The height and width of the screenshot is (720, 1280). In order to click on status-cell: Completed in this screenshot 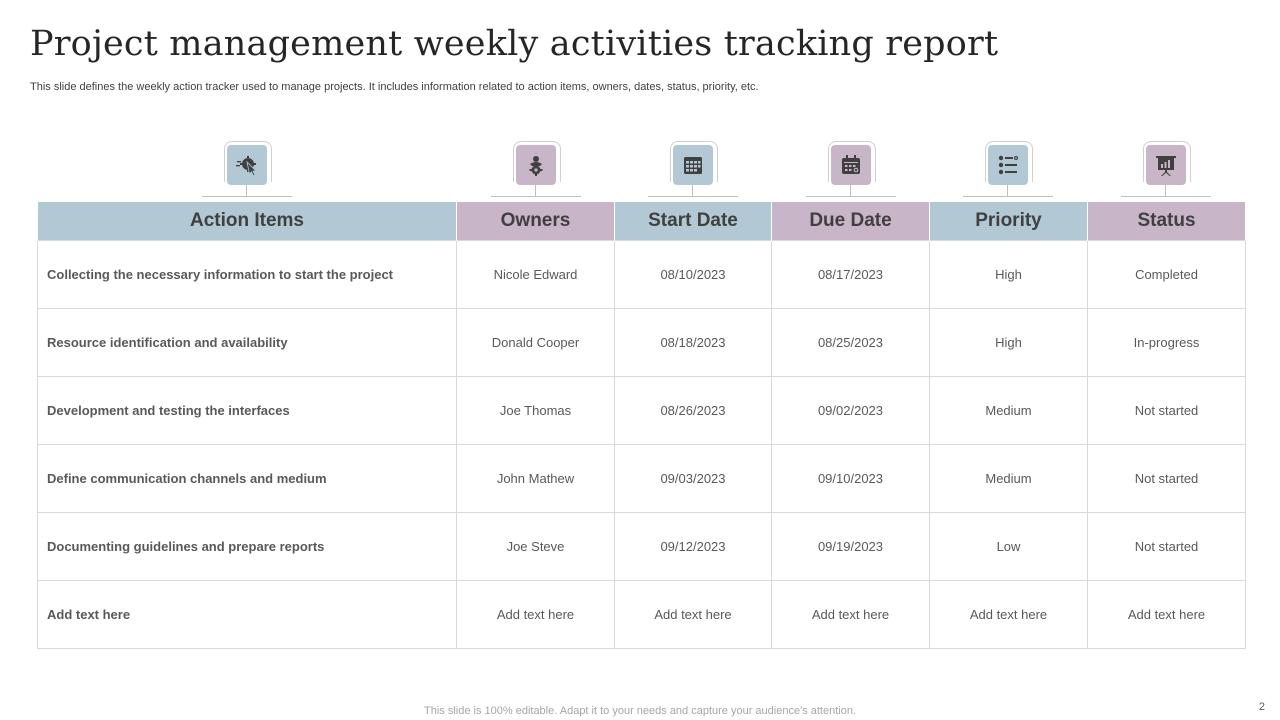, I will do `click(1166, 274)`.